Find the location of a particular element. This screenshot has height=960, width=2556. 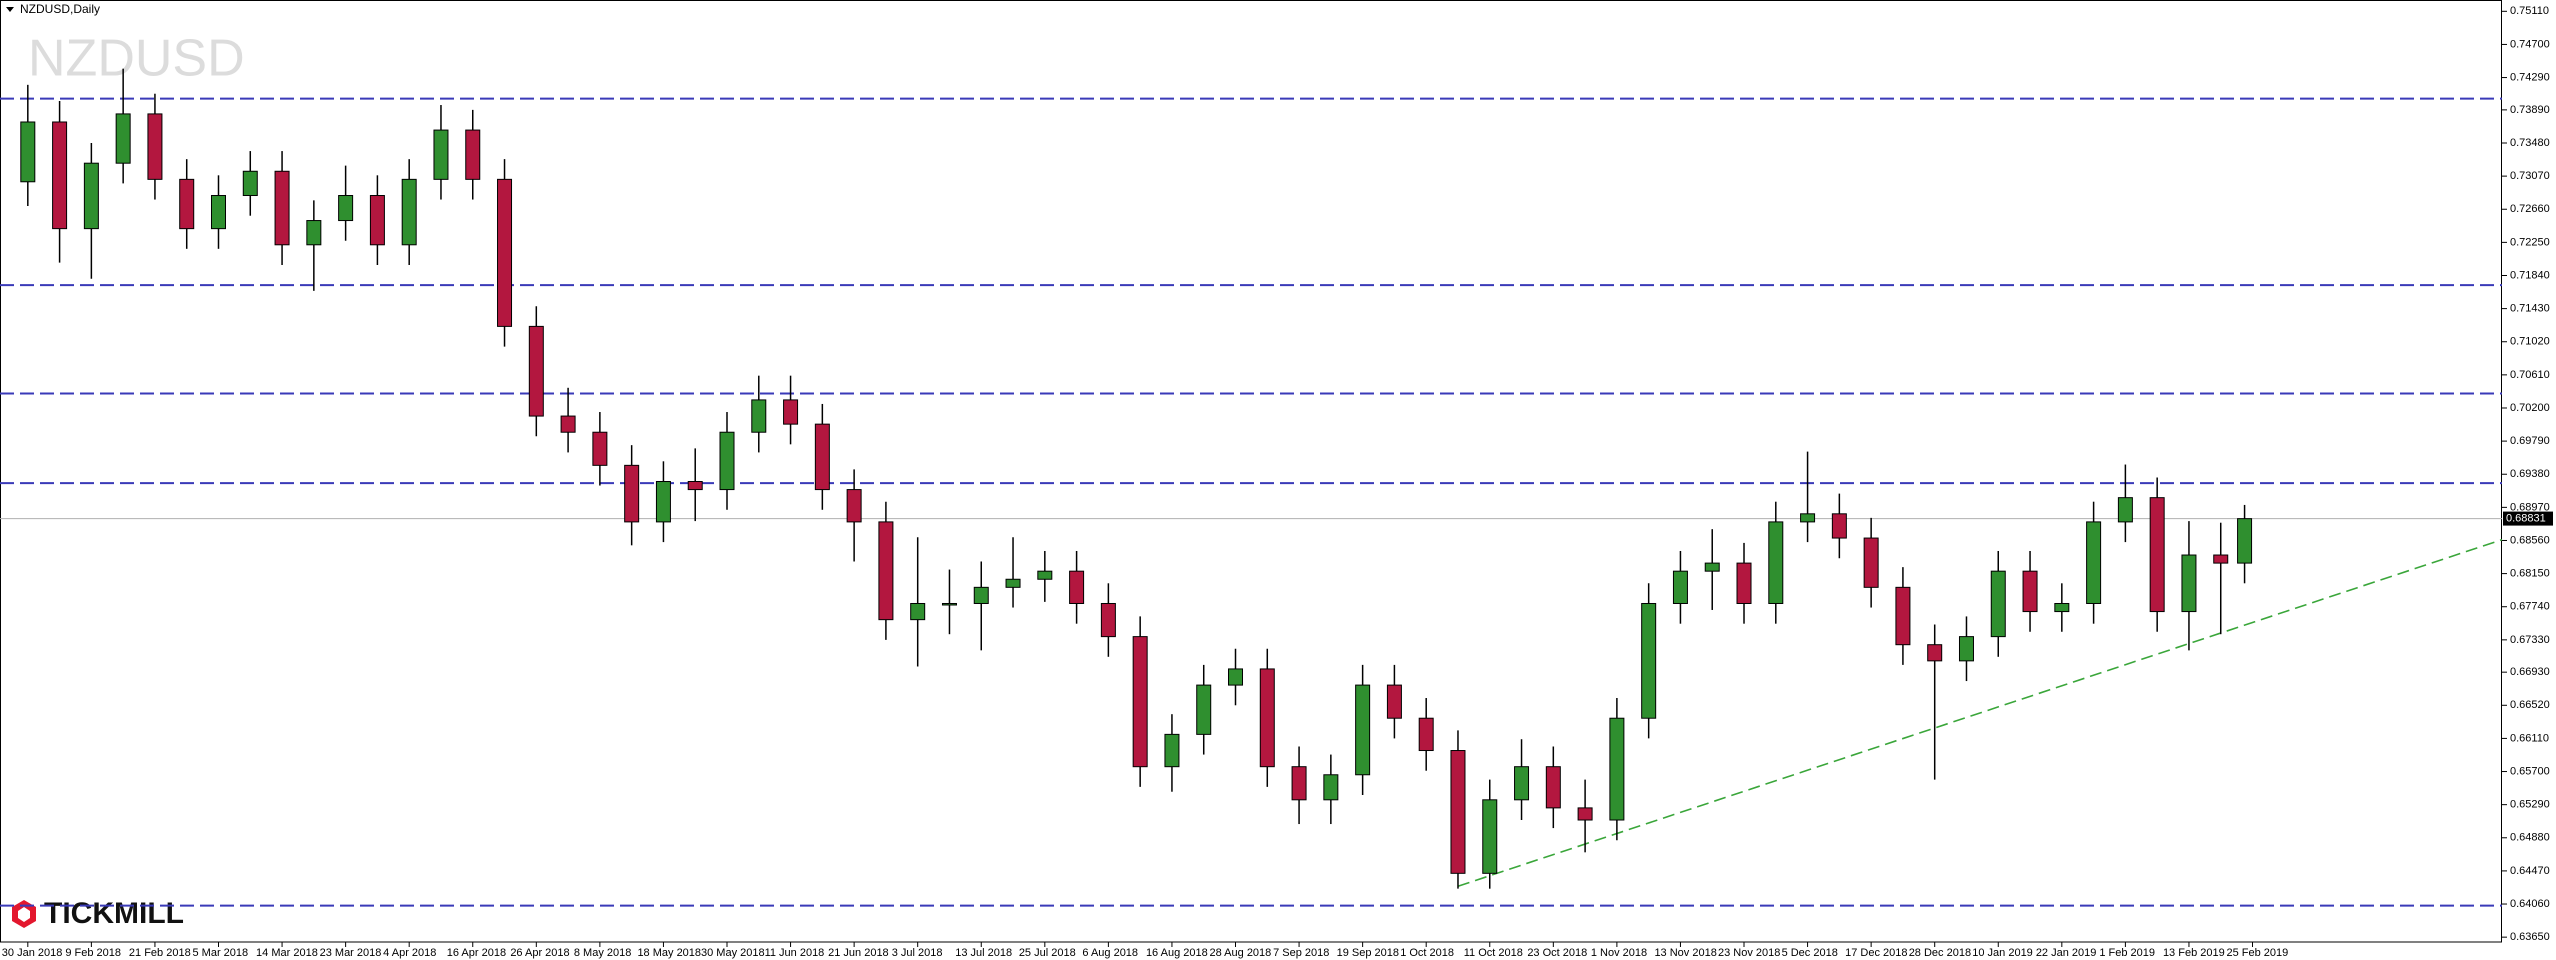

x-tick-label: 21 Feb 2018 is located at coordinates (160, 953).